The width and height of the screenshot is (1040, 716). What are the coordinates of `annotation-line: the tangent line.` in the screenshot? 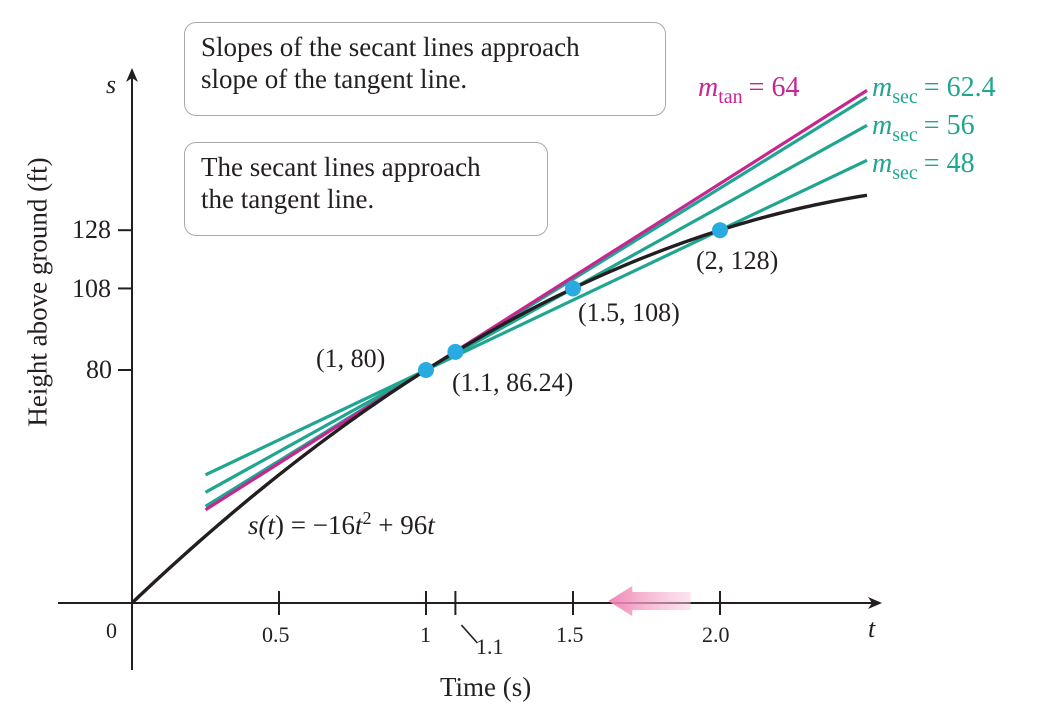 It's located at (288, 199).